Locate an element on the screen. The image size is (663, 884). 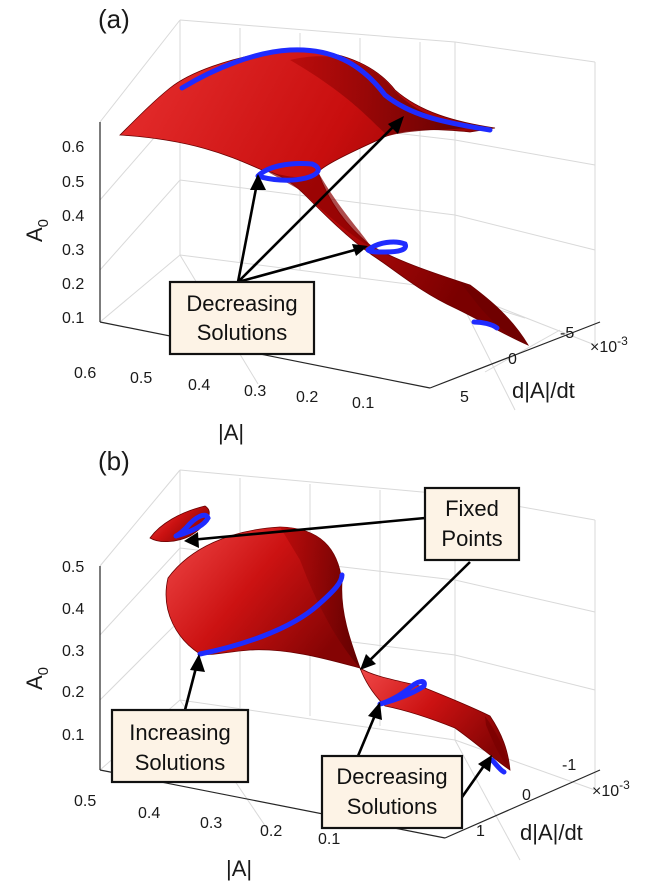
panel-b-z-tick: 0.2 is located at coordinates (73, 692).